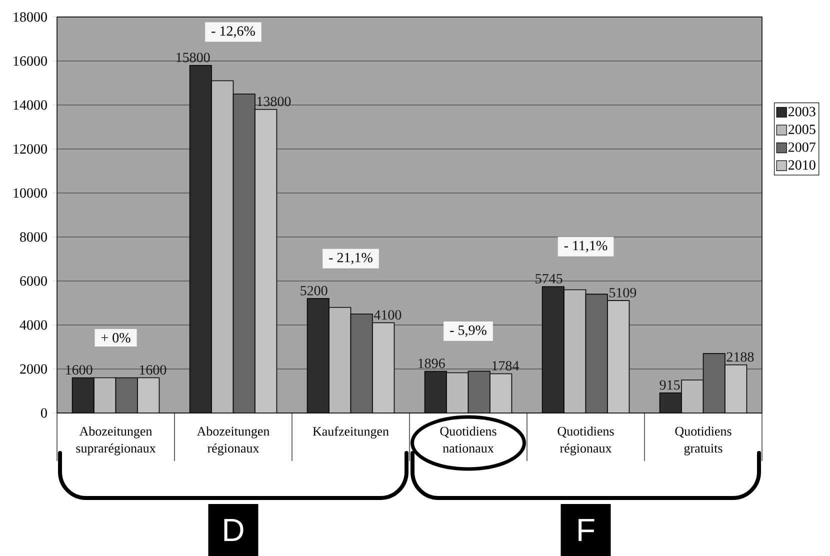 The image size is (830, 556). Describe the element at coordinates (30, 17) in the screenshot. I see `y-tick-label: 18000` at that location.